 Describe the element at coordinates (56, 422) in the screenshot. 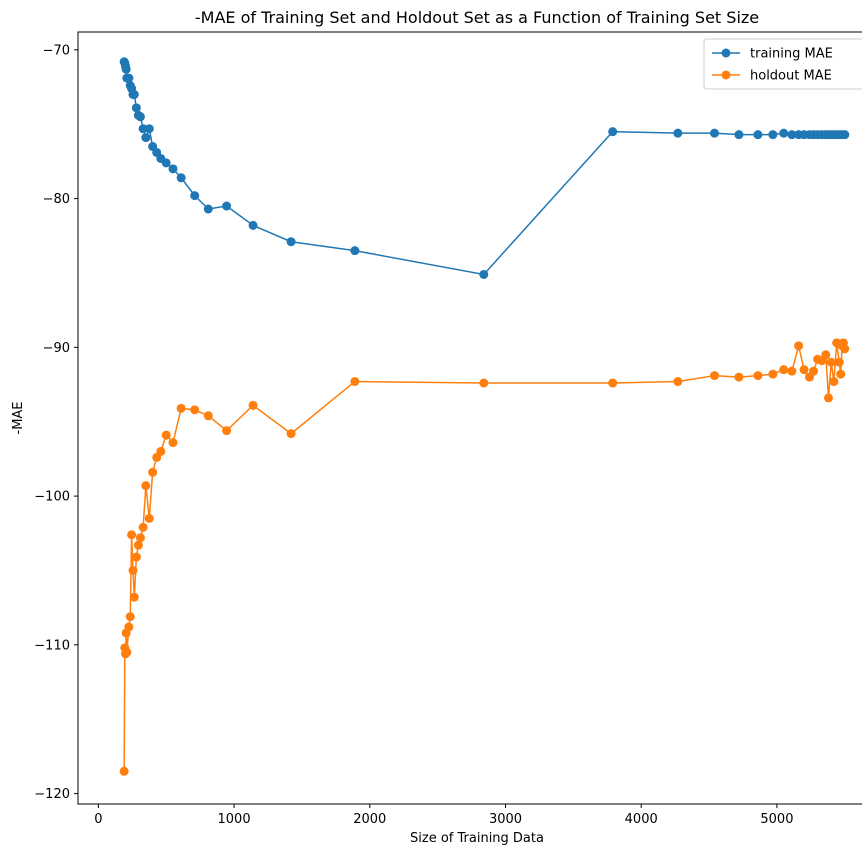

I see `y-axis: −70 −80 −90 −100 −110 −120` at that location.